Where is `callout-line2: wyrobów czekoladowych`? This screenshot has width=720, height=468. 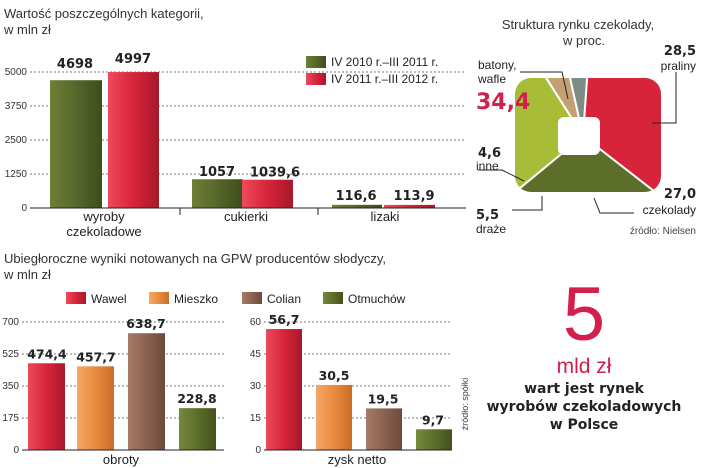 callout-line2: wyrobów czekoladowych is located at coordinates (584, 407).